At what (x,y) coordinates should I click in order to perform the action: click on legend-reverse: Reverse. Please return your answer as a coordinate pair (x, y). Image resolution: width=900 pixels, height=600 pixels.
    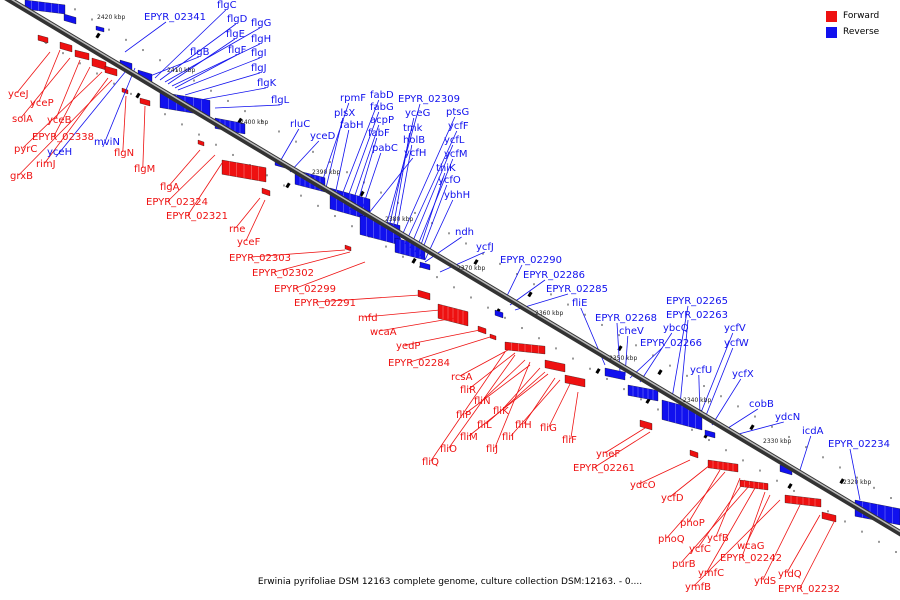
    Looking at the image, I should click on (859, 32).